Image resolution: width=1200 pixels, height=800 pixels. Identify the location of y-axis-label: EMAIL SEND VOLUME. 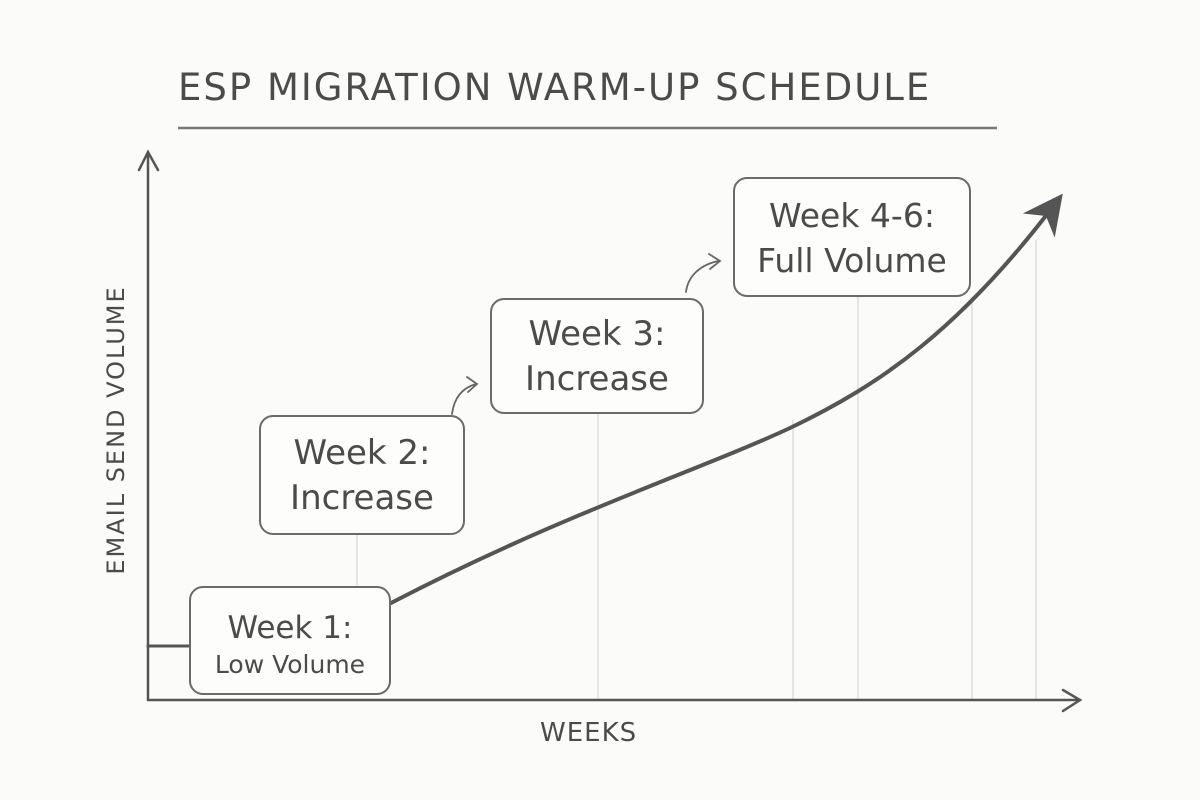
(116, 430).